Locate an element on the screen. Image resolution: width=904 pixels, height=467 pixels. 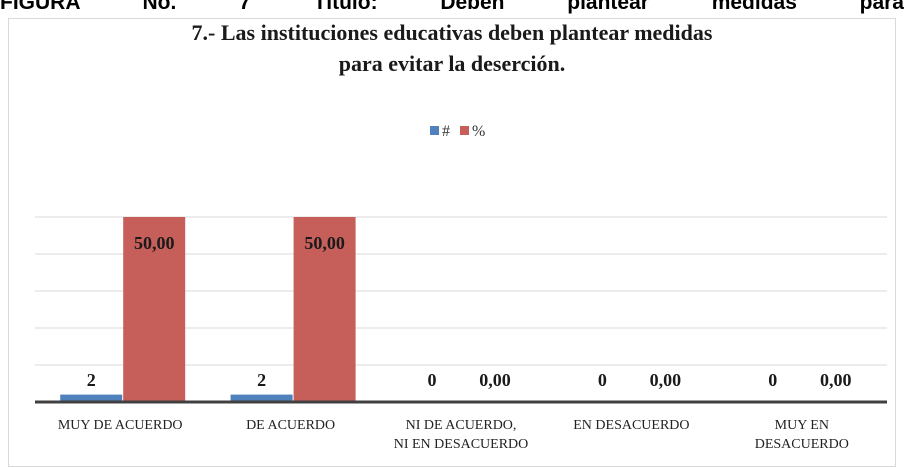
x-tick-label: MUY EN DESACUERDO is located at coordinates (801, 435).